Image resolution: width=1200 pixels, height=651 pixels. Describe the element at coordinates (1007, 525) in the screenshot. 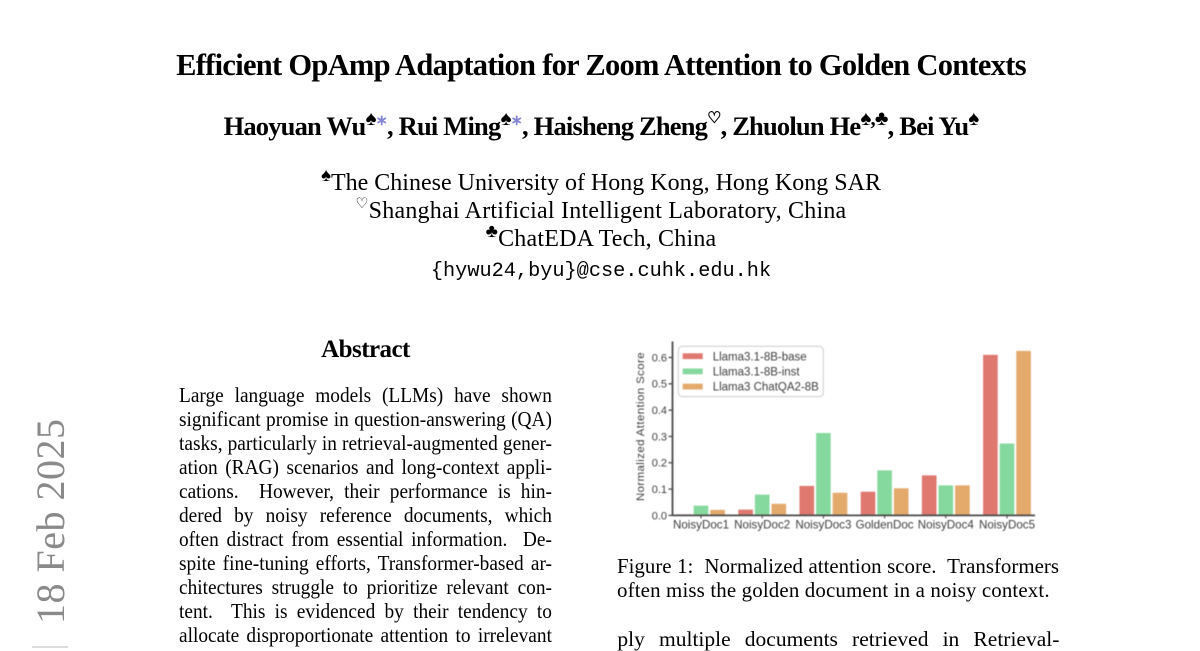

I see `svg-text: NoisyDoc5` at that location.